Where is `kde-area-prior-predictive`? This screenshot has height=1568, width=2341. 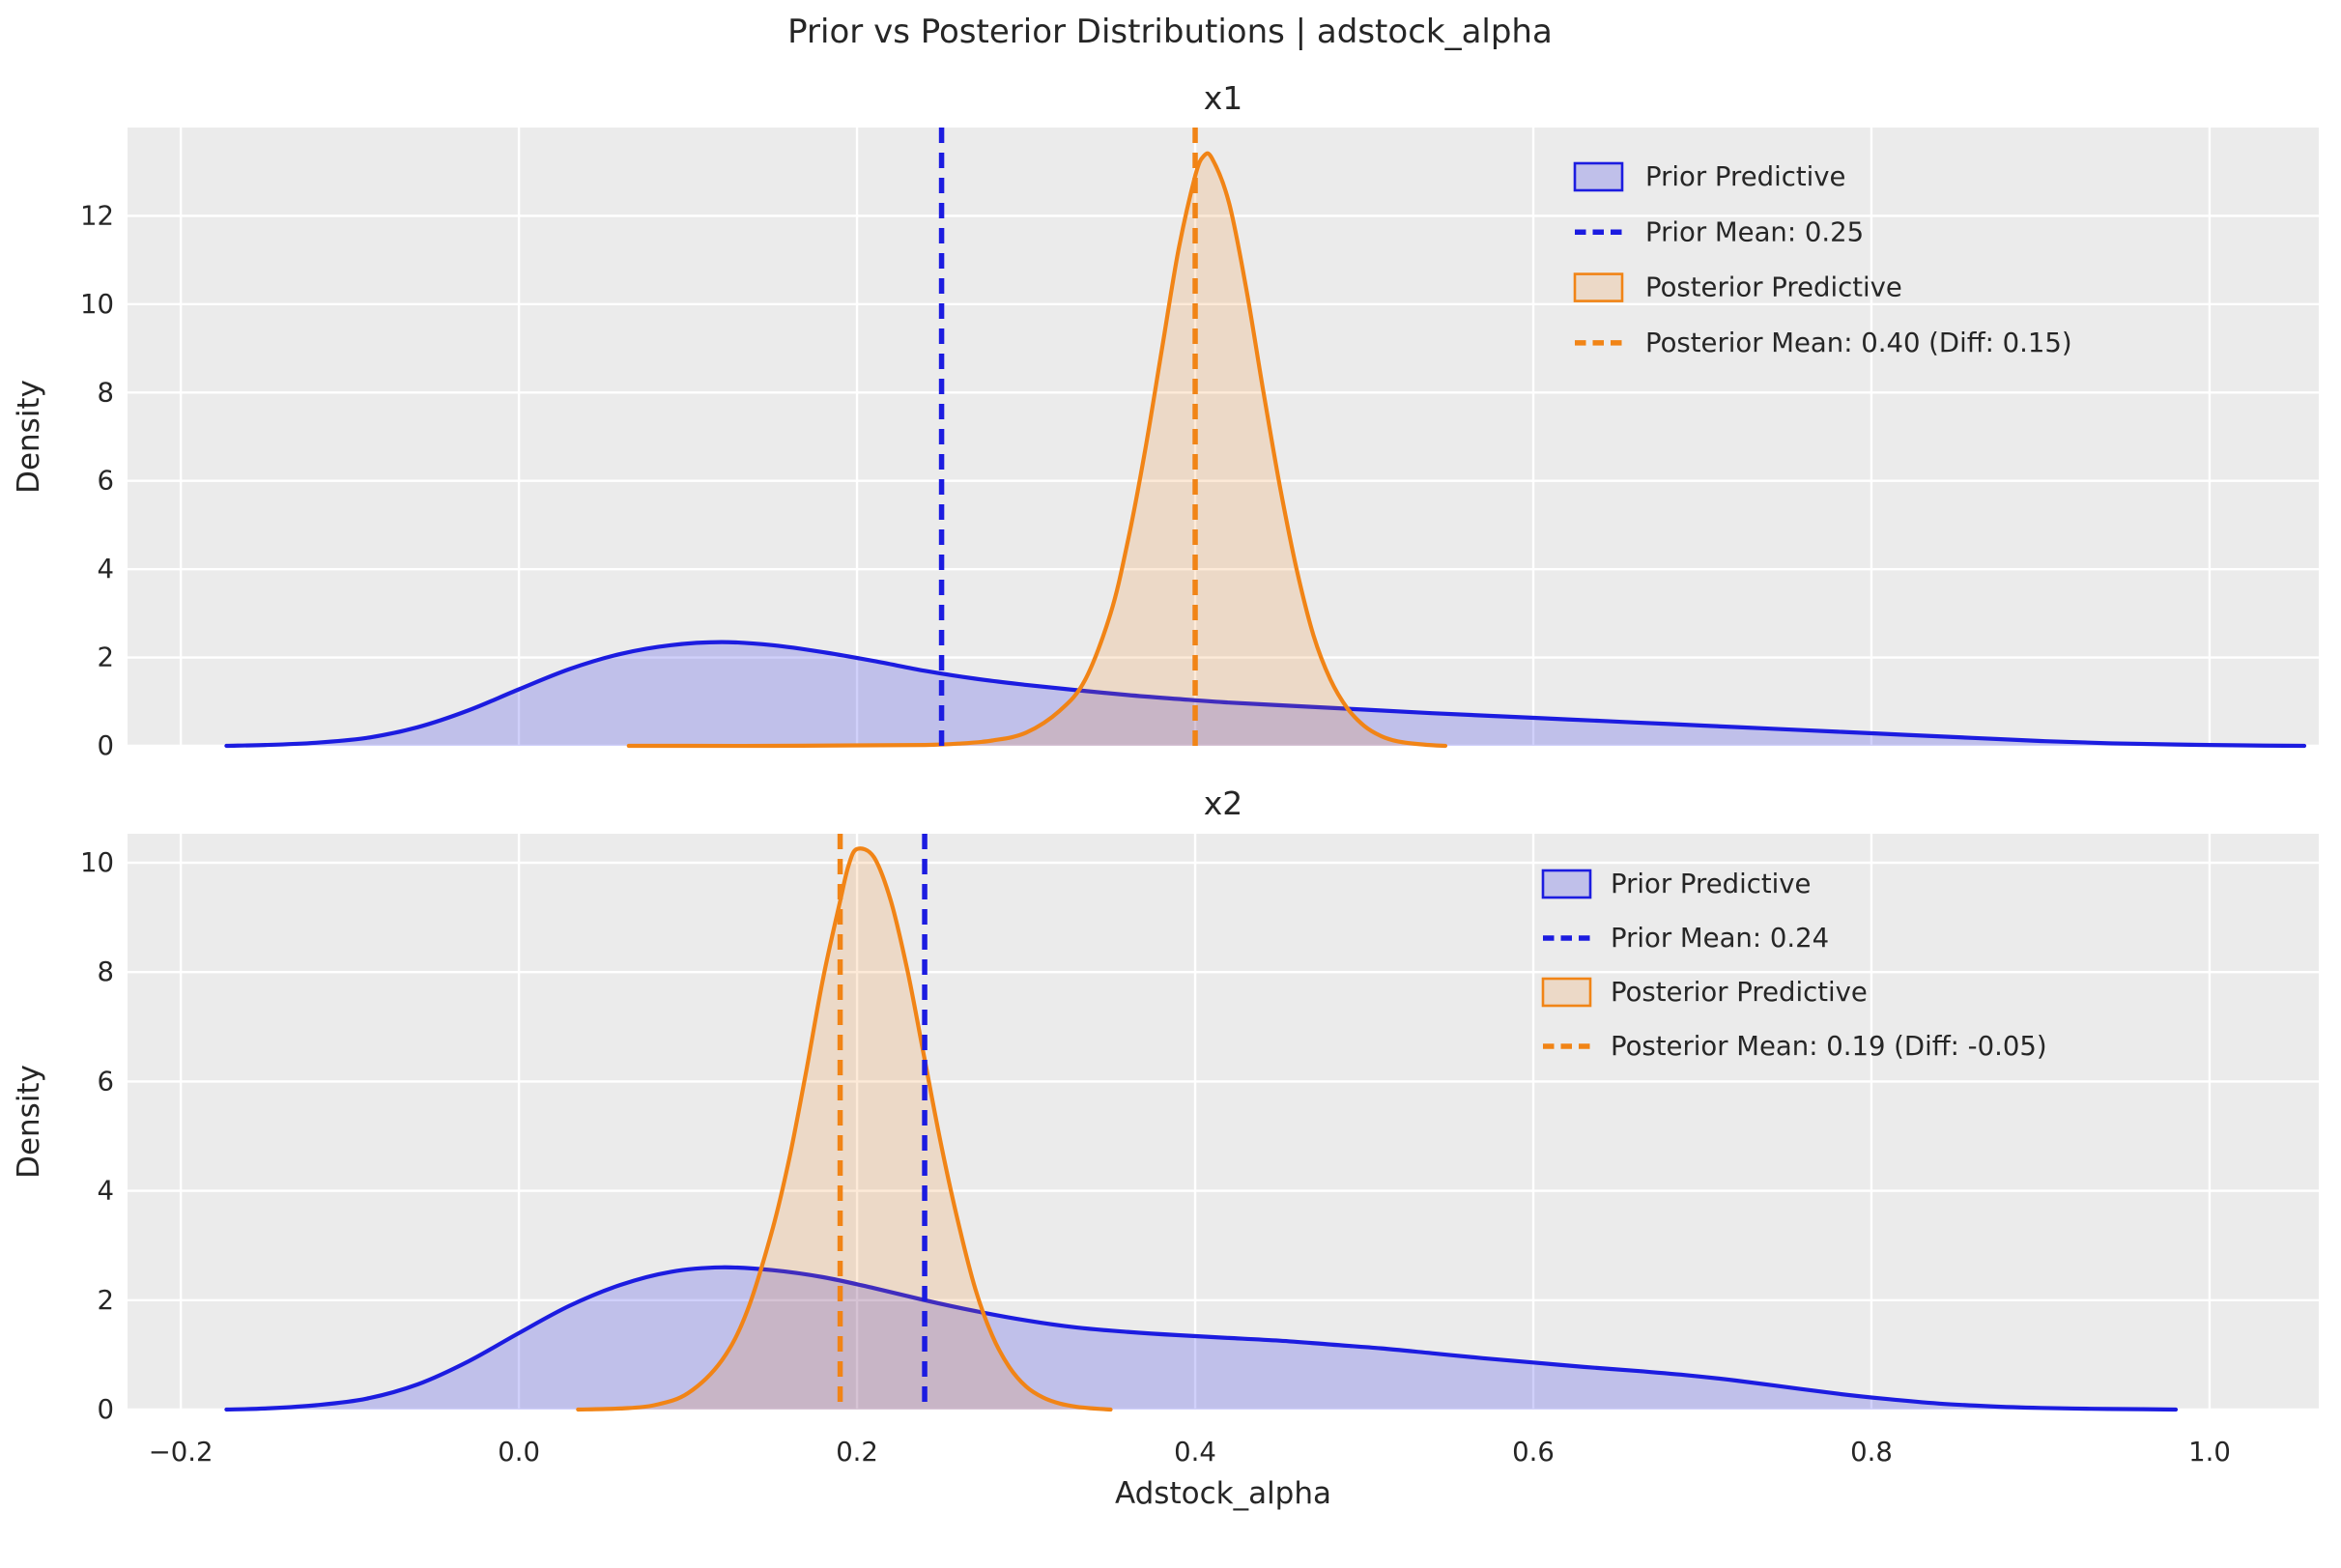 kde-area-prior-predictive is located at coordinates (1266, 693).